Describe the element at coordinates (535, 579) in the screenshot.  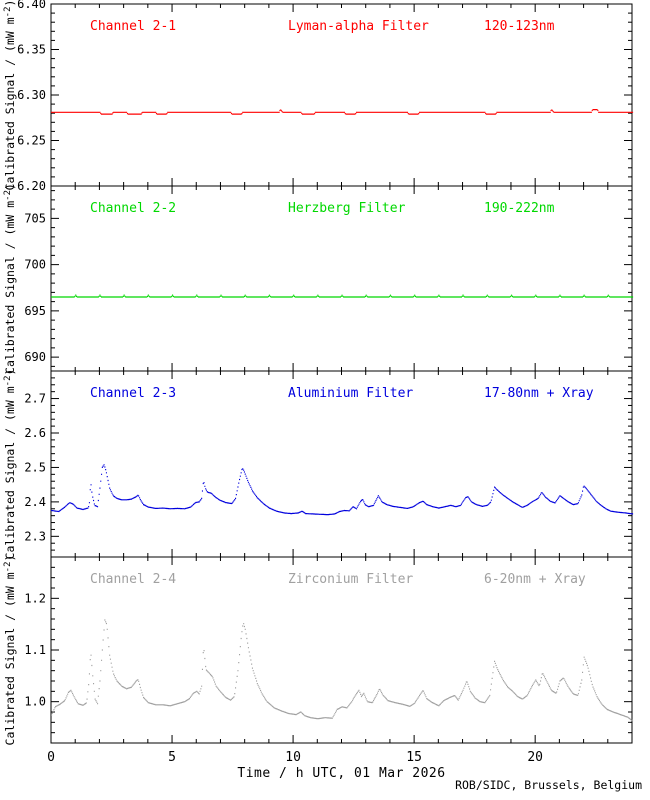
I see `wavelength-range-label: 6-20nm + Xray` at that location.